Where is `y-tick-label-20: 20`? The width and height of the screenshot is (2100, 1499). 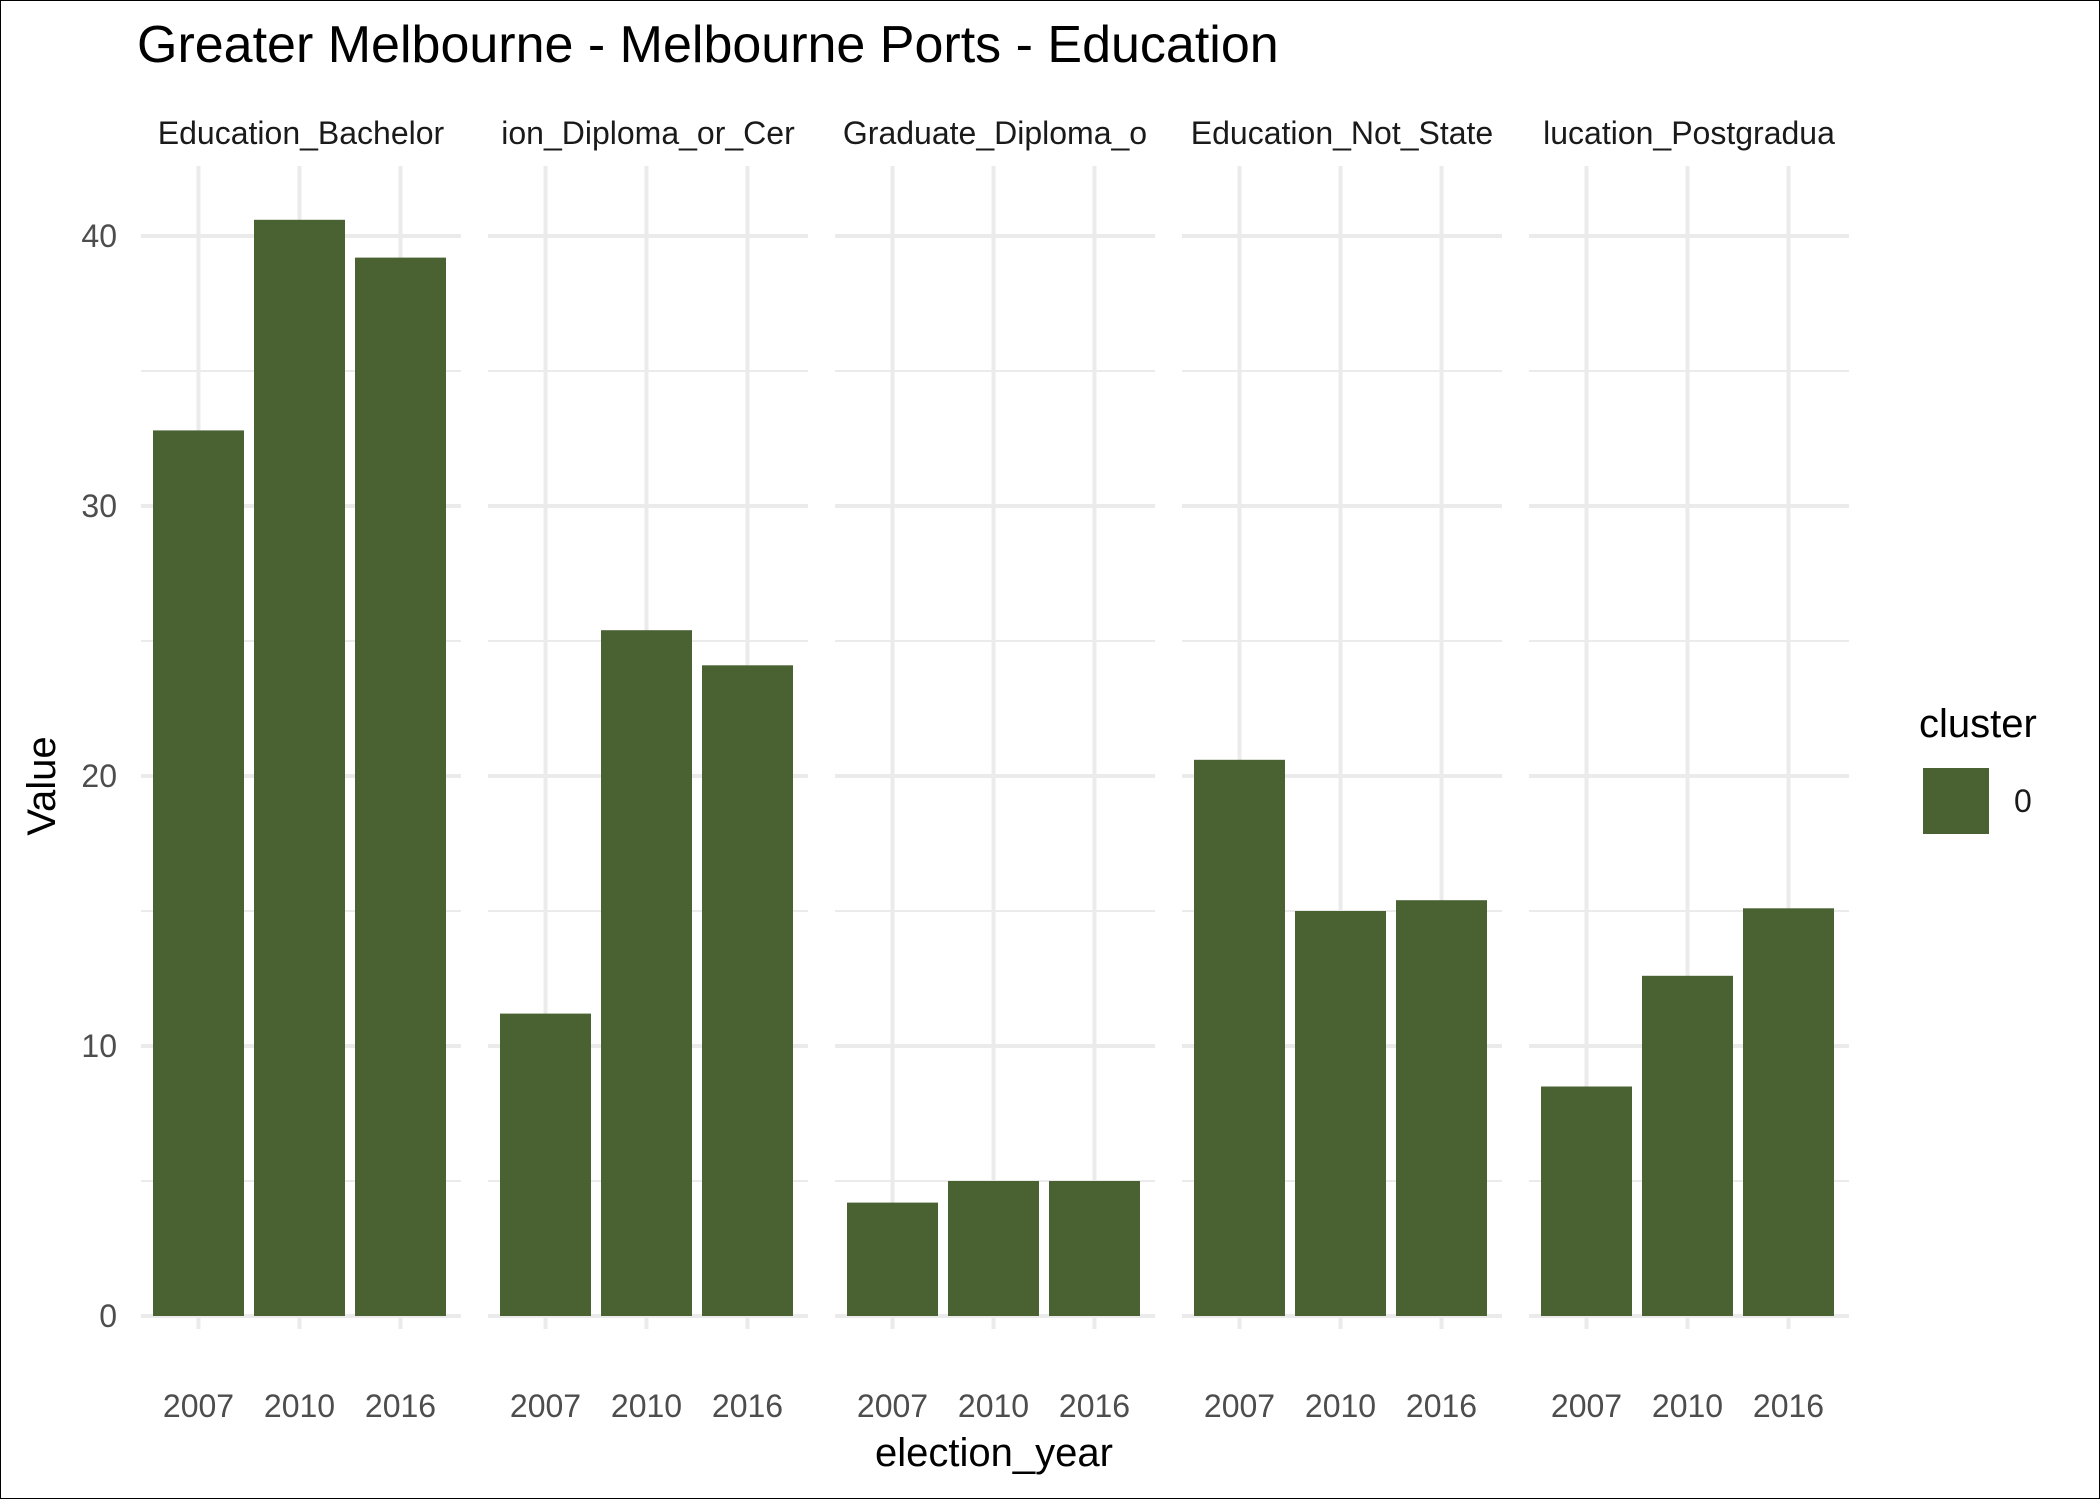
y-tick-label-20: 20 is located at coordinates (99, 776).